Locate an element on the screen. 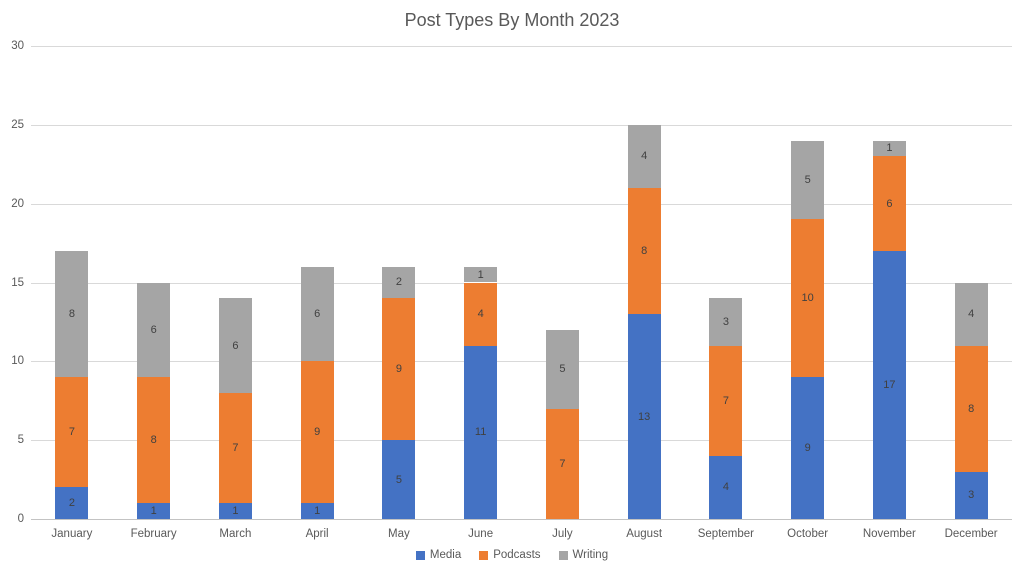 This screenshot has height=576, width=1024. y-axis-tick-10: 10 is located at coordinates (17, 361).